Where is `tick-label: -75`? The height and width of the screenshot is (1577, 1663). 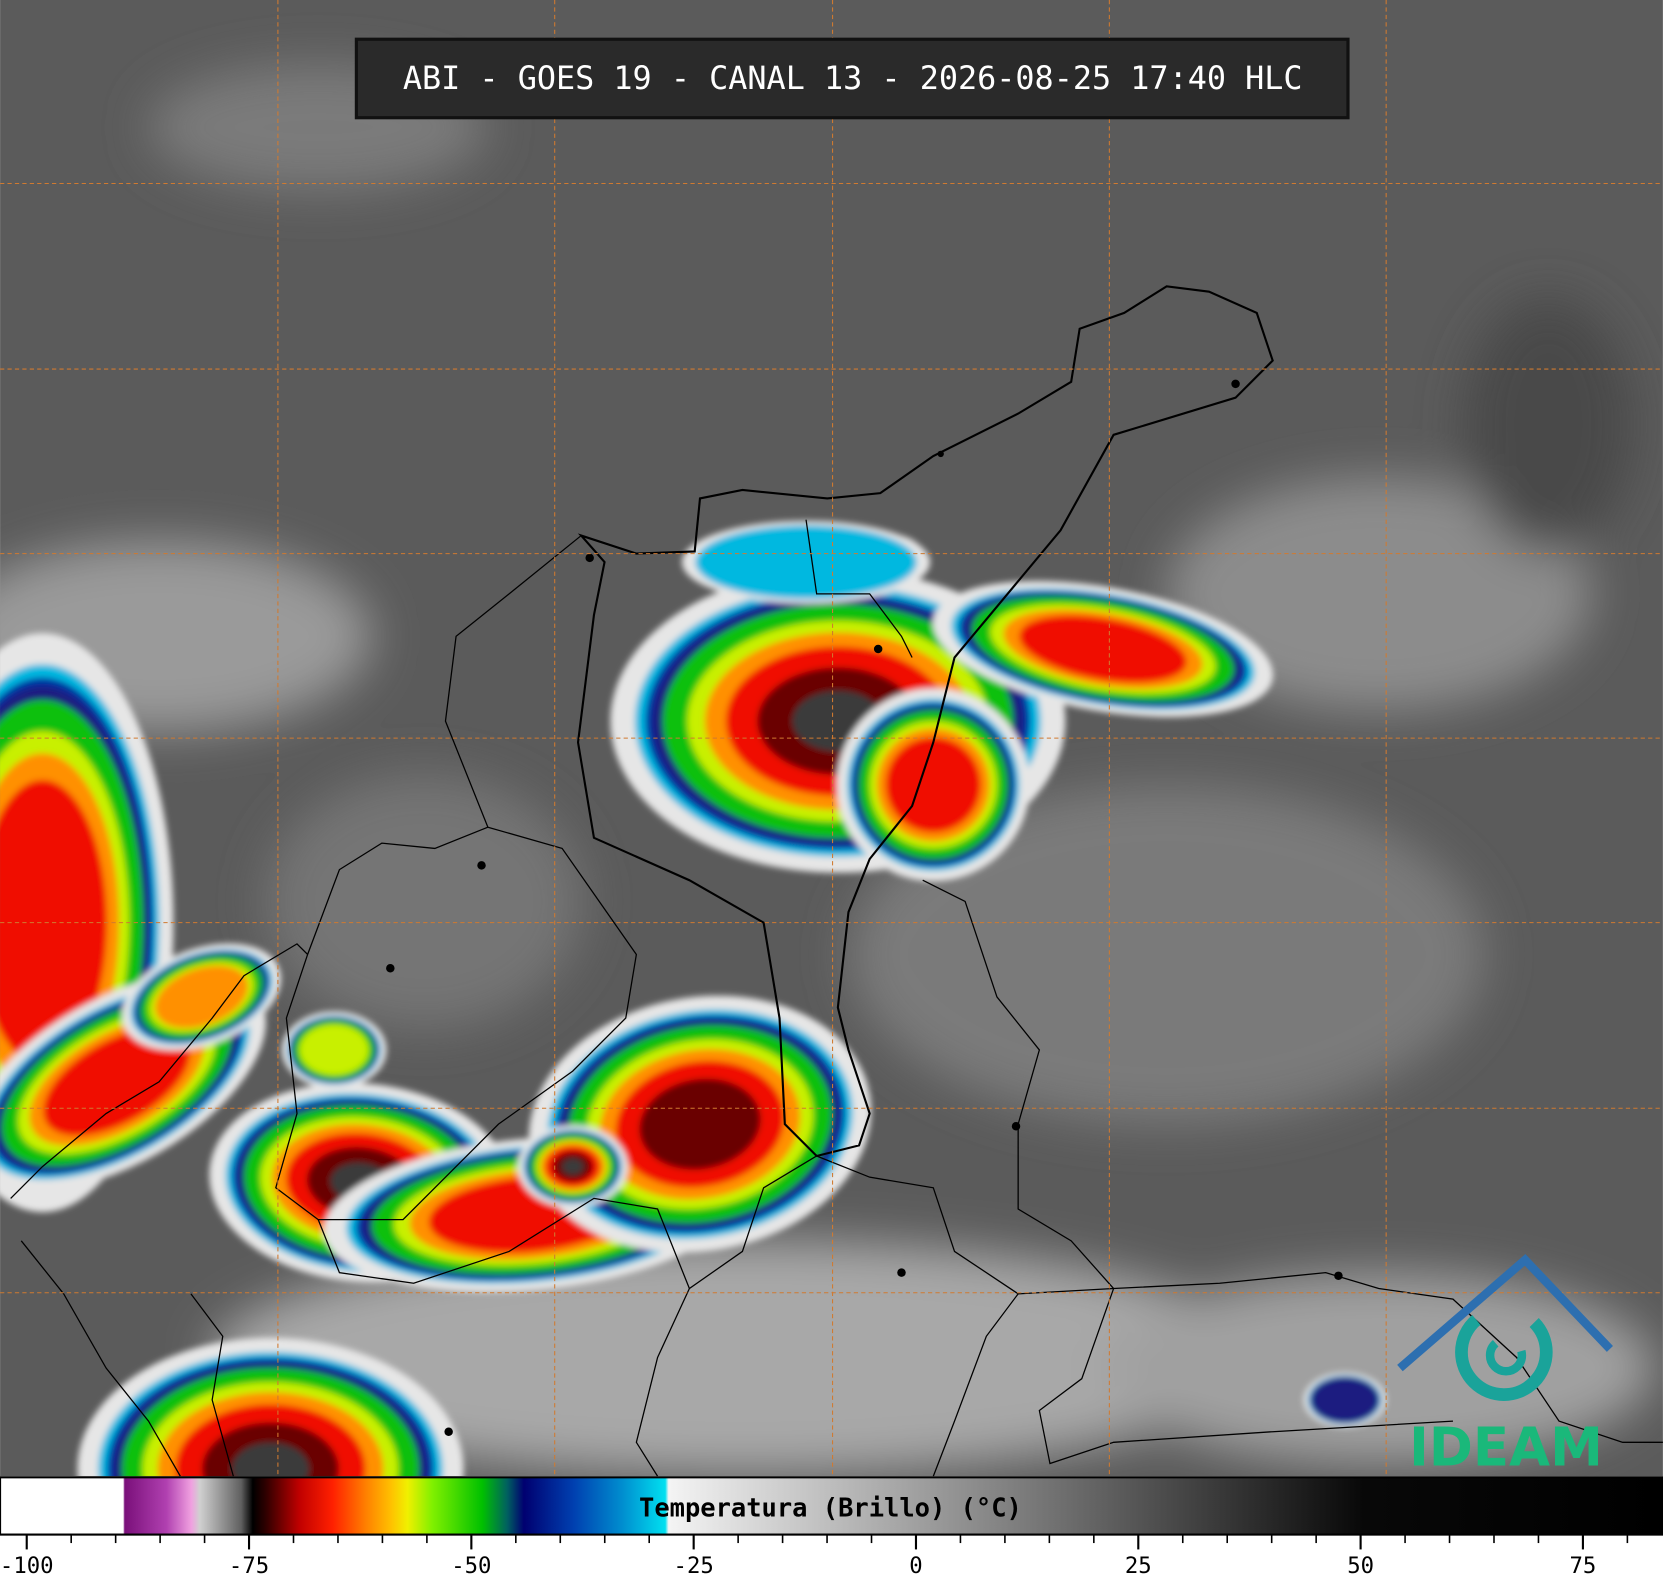 tick-label: -75 is located at coordinates (249, 1565).